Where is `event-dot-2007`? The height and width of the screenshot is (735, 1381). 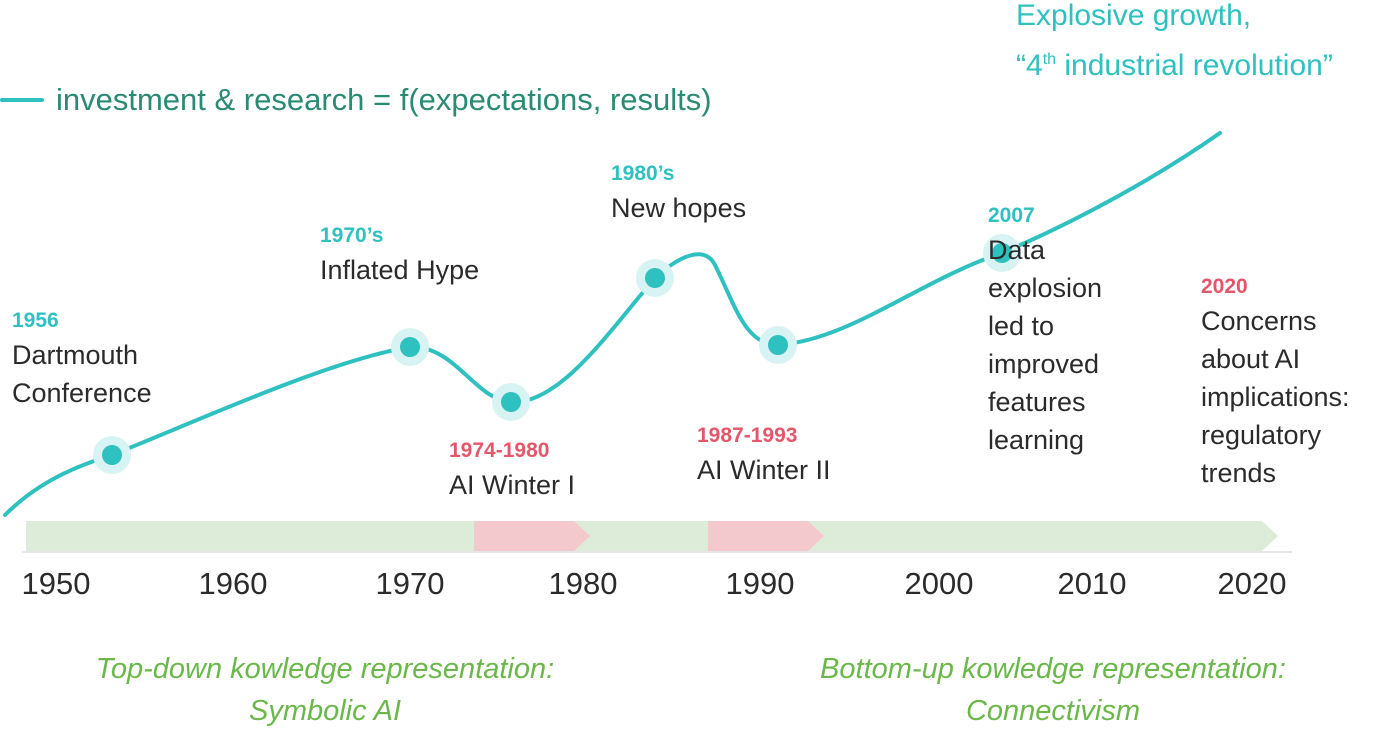
event-dot-2007 is located at coordinates (1002, 253).